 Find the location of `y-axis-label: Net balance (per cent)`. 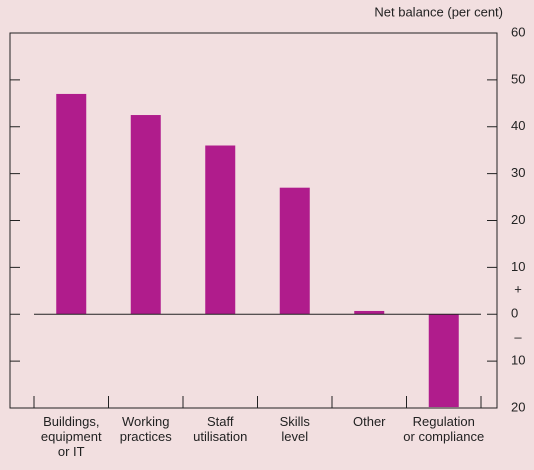

y-axis-label: Net balance (per cent) is located at coordinates (438, 11).